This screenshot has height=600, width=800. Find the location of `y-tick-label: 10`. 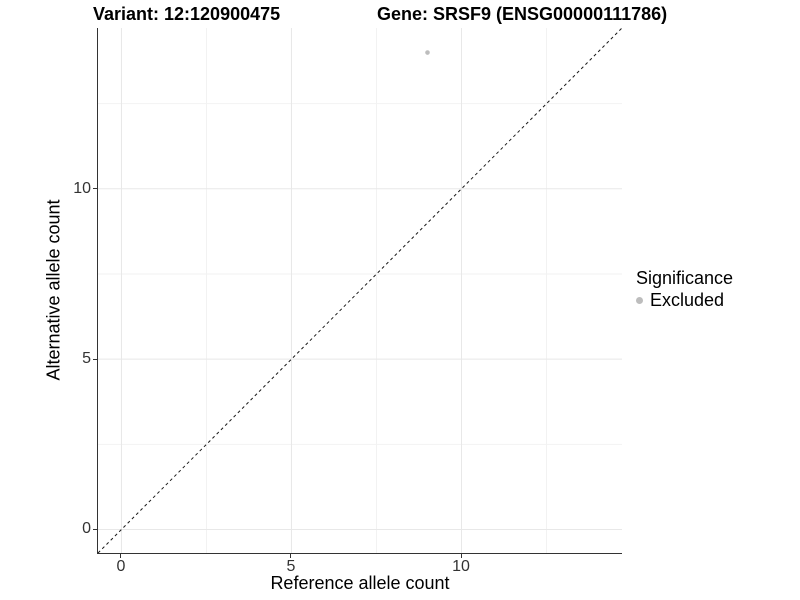

y-tick-label: 10 is located at coordinates (82, 188).